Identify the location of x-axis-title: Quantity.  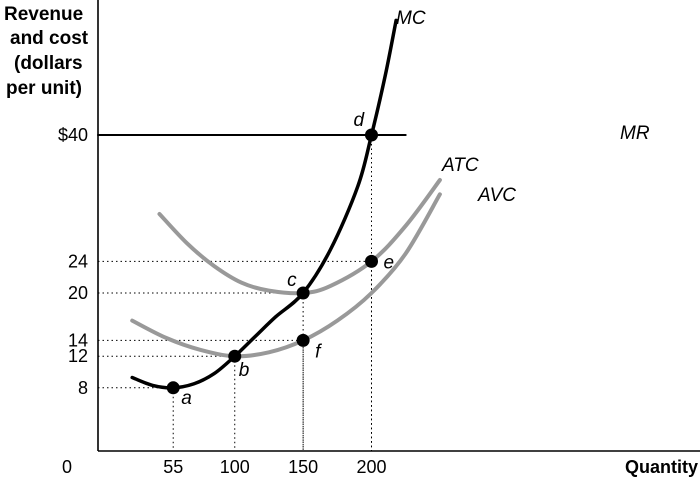
(661, 467).